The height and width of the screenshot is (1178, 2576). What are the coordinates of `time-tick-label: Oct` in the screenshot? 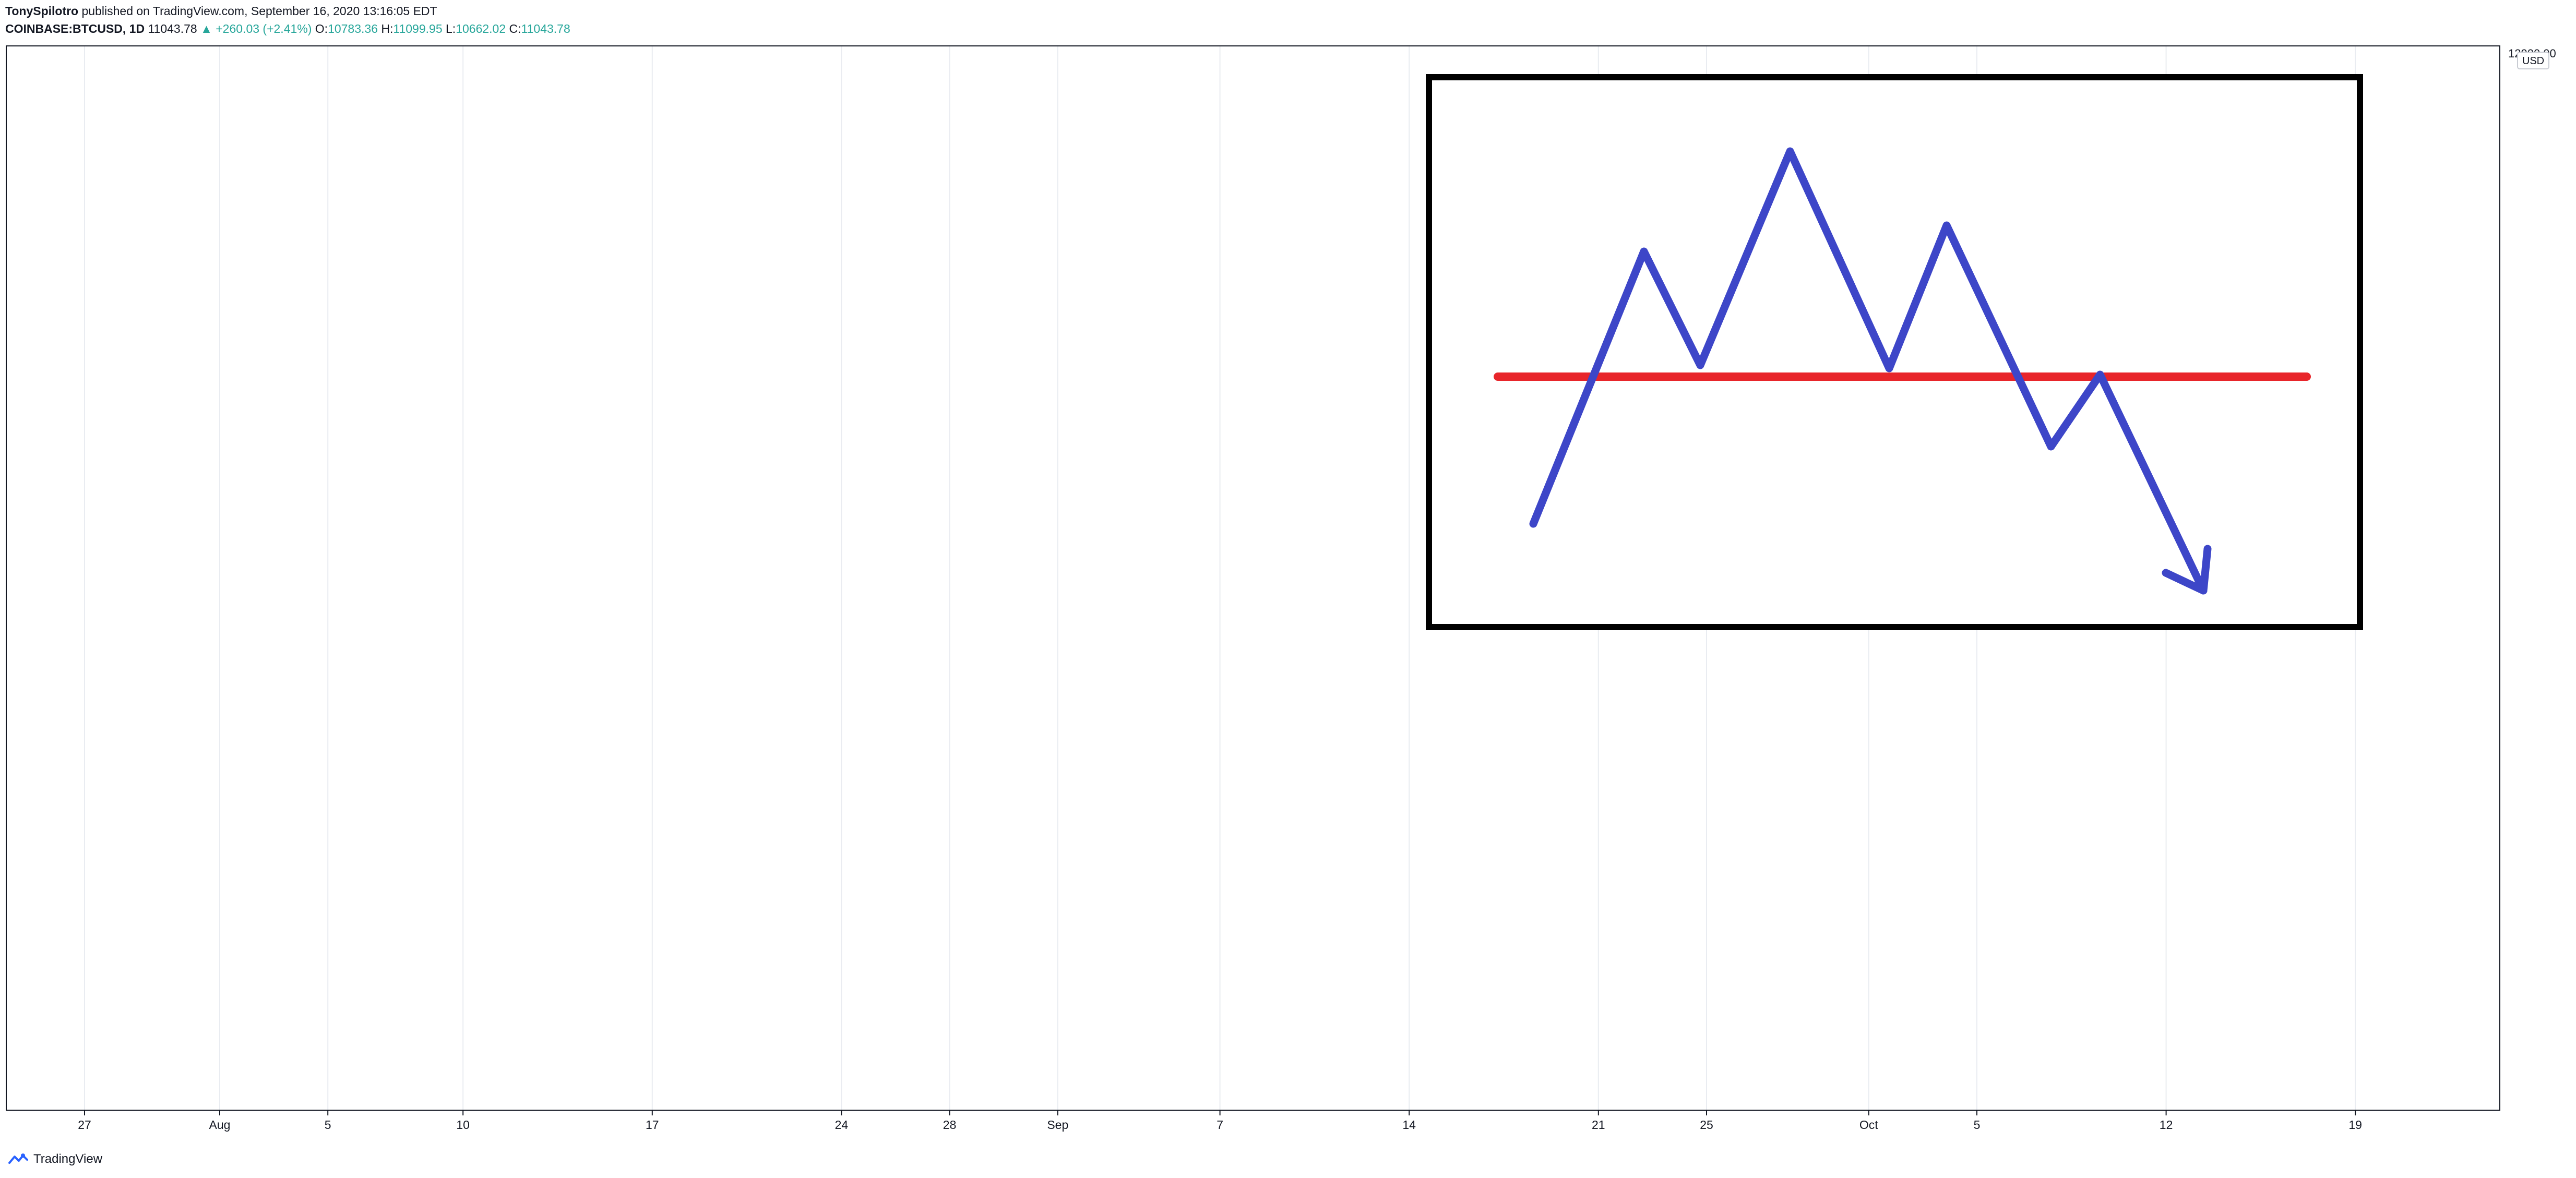 It's located at (1868, 1125).